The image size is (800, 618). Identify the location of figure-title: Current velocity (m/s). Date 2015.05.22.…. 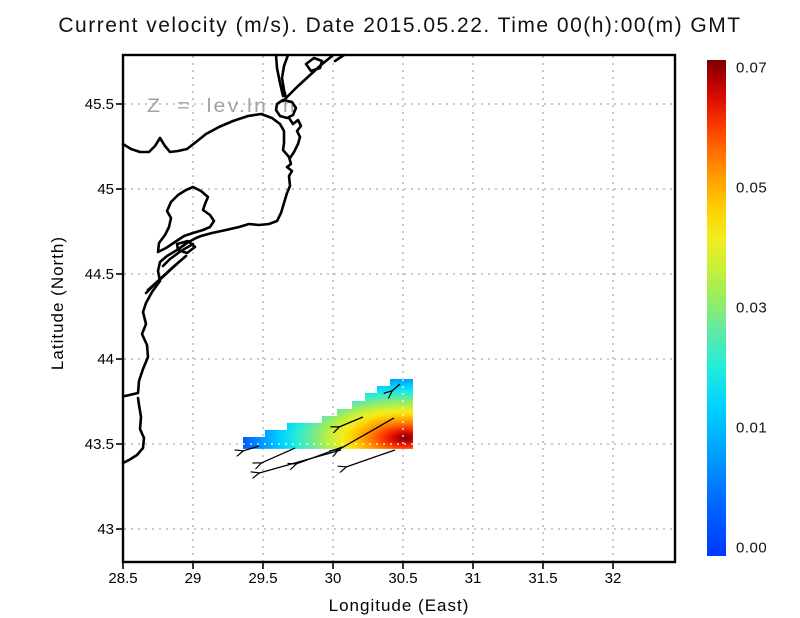
(400, 25).